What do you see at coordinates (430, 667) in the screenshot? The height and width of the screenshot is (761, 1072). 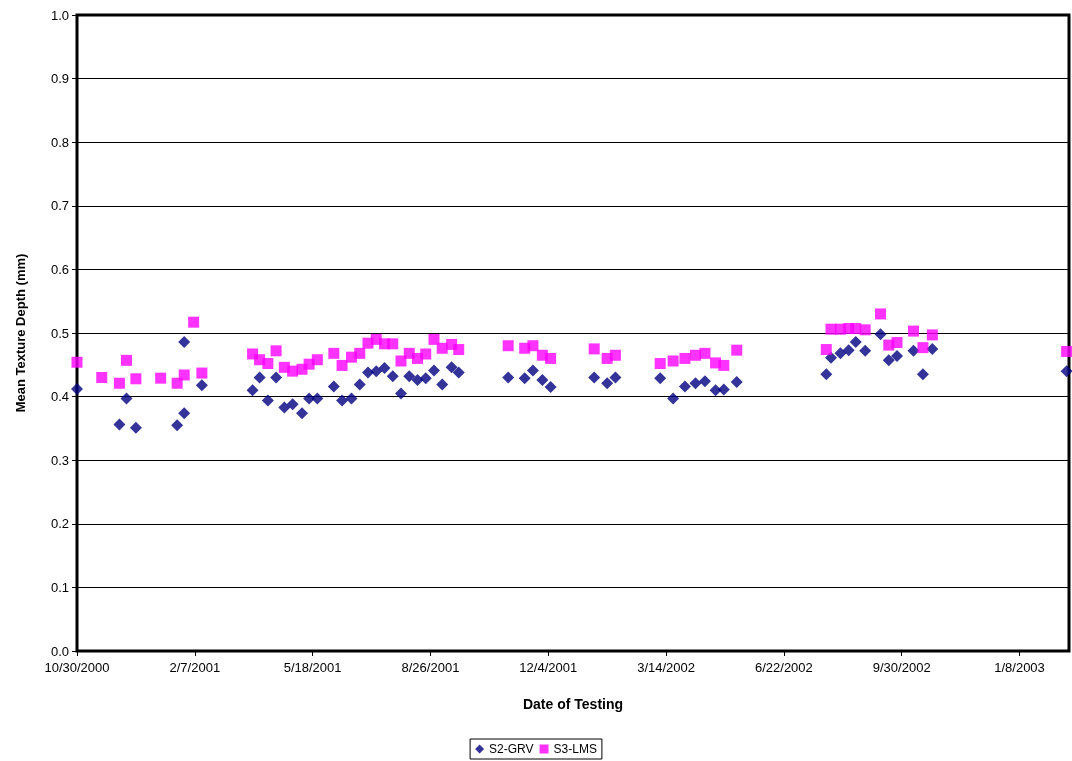 I see `x-tick-label: 8/26/2001` at bounding box center [430, 667].